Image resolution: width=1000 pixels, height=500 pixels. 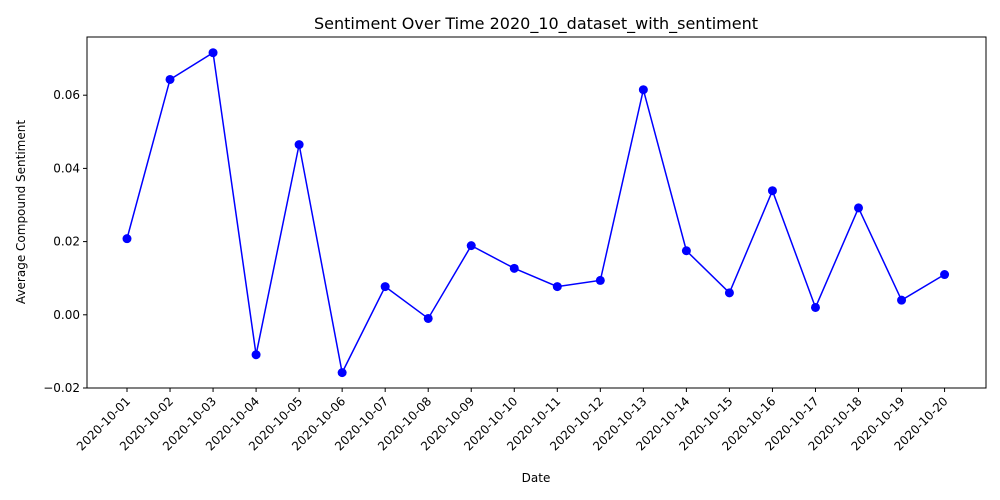 I want to click on x-axis-title: Date, so click(x=536, y=478).